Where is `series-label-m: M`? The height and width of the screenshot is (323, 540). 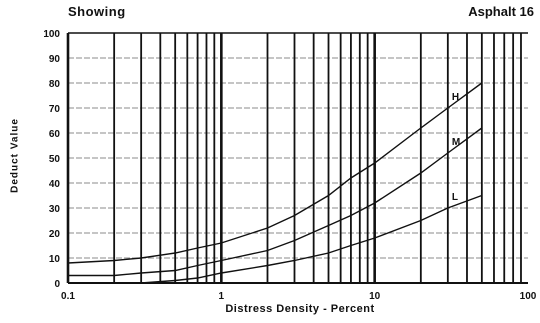 series-label-m: M is located at coordinates (456, 142).